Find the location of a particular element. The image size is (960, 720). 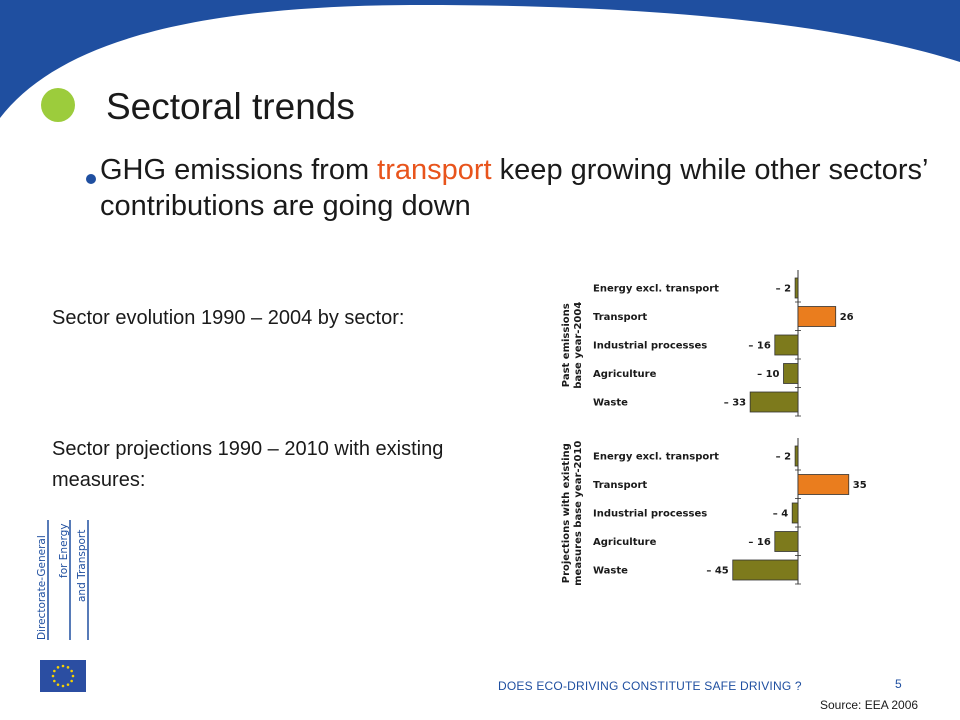

data-label: 26 is located at coordinates (847, 317).